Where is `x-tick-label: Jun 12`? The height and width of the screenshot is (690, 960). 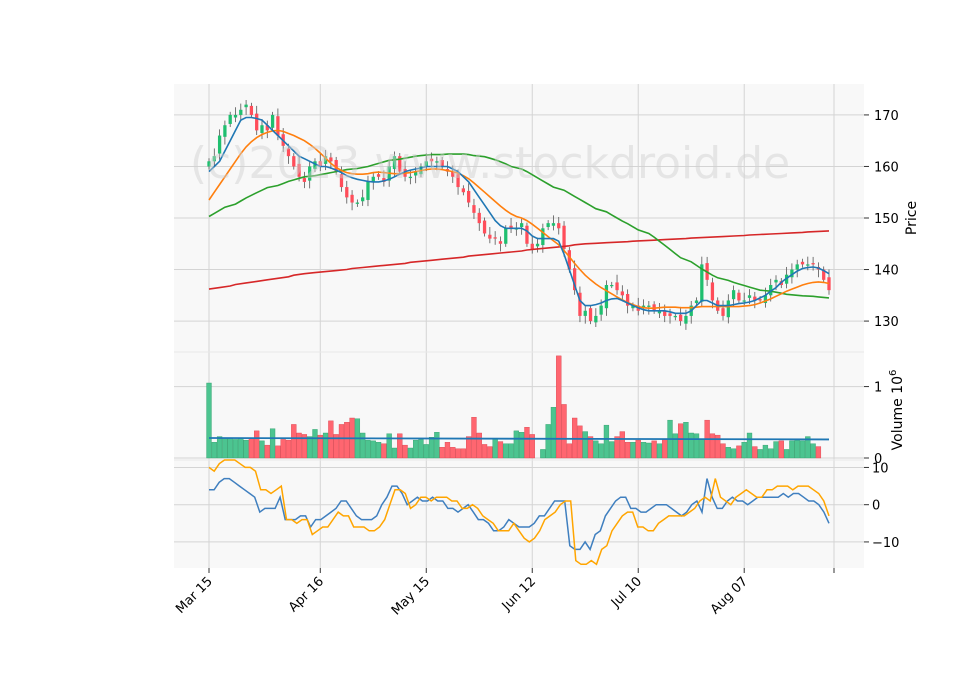 x-tick-label: Jun 12 is located at coordinates (519, 594).